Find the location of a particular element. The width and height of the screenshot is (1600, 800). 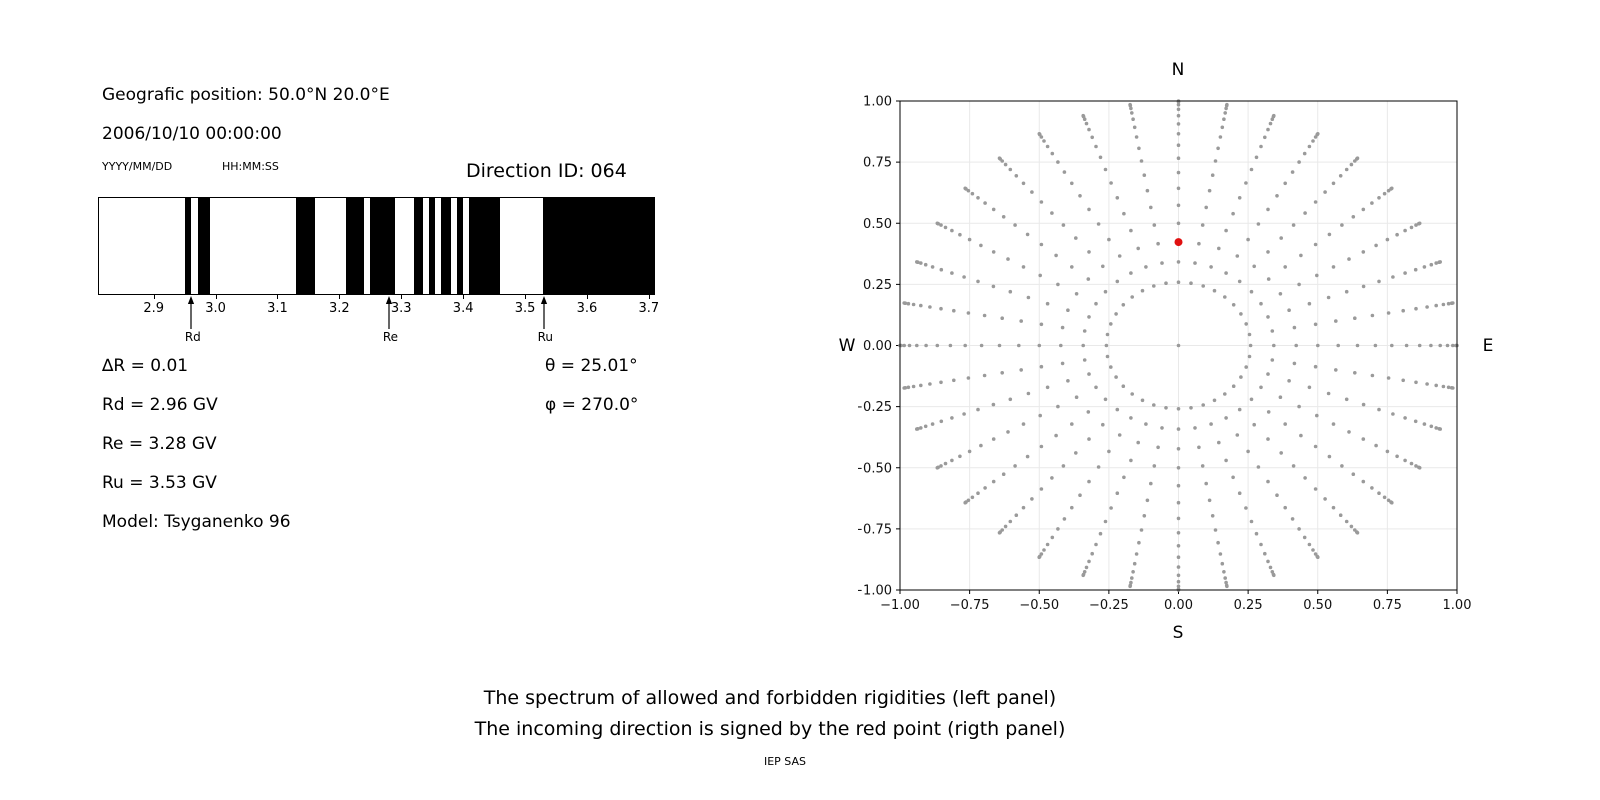

cutoff-marker-re: Re is located at coordinates (390, 320).